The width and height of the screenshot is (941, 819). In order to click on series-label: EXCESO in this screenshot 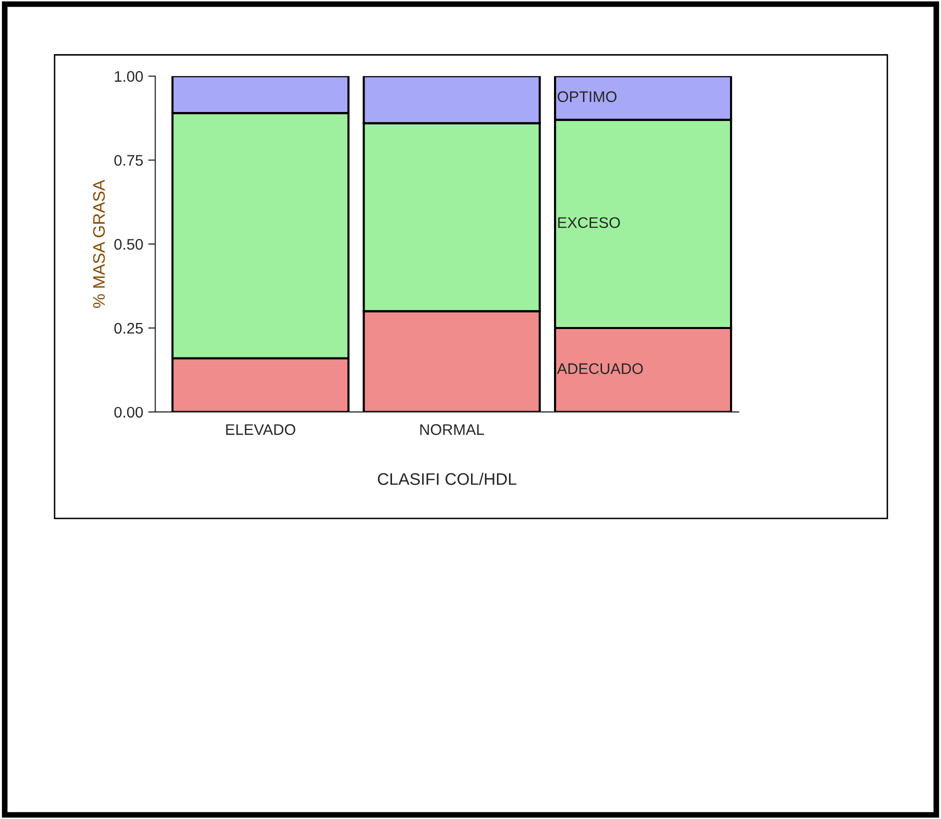, I will do `click(589, 222)`.